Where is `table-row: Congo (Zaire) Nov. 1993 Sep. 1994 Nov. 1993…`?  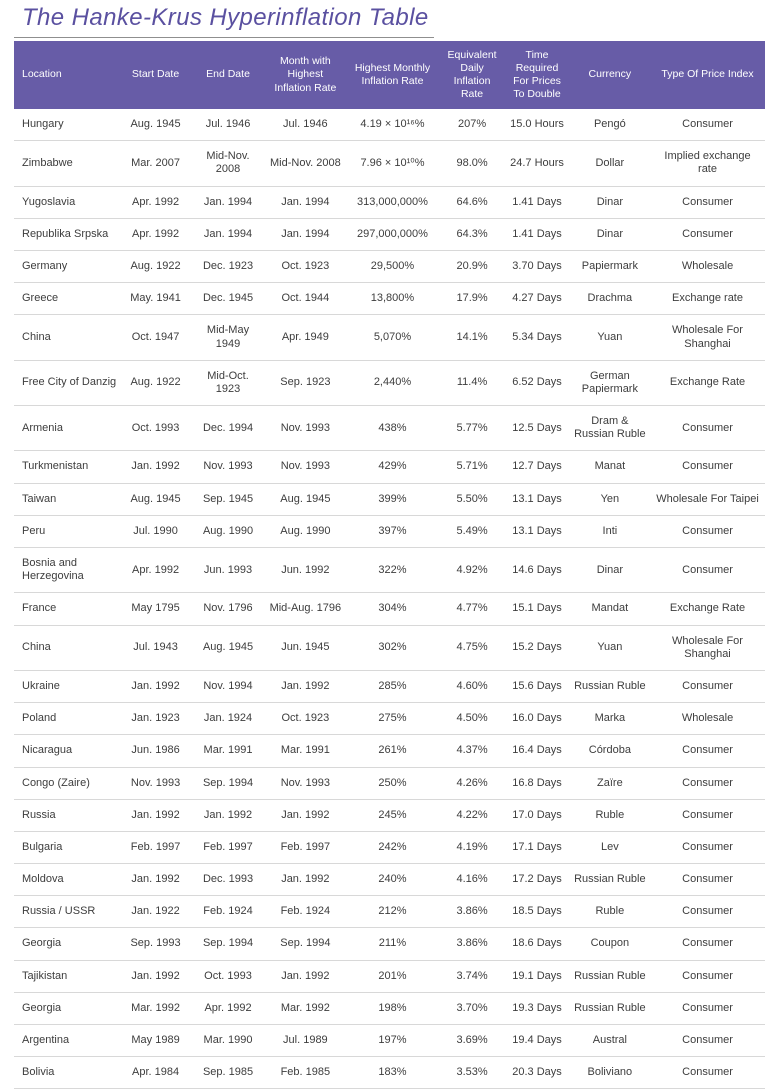 table-row: Congo (Zaire) Nov. 1993 Sep. 1994 Nov. 1993… is located at coordinates (389, 783).